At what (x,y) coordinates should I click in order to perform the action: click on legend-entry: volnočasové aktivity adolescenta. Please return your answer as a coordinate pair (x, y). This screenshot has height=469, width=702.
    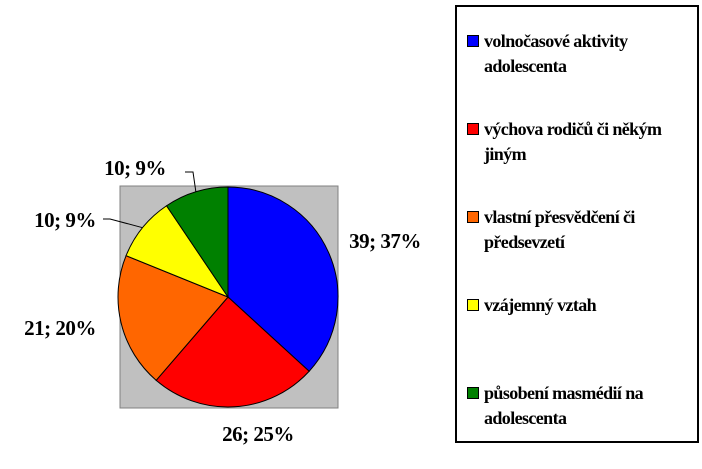
    Looking at the image, I should click on (580, 73).